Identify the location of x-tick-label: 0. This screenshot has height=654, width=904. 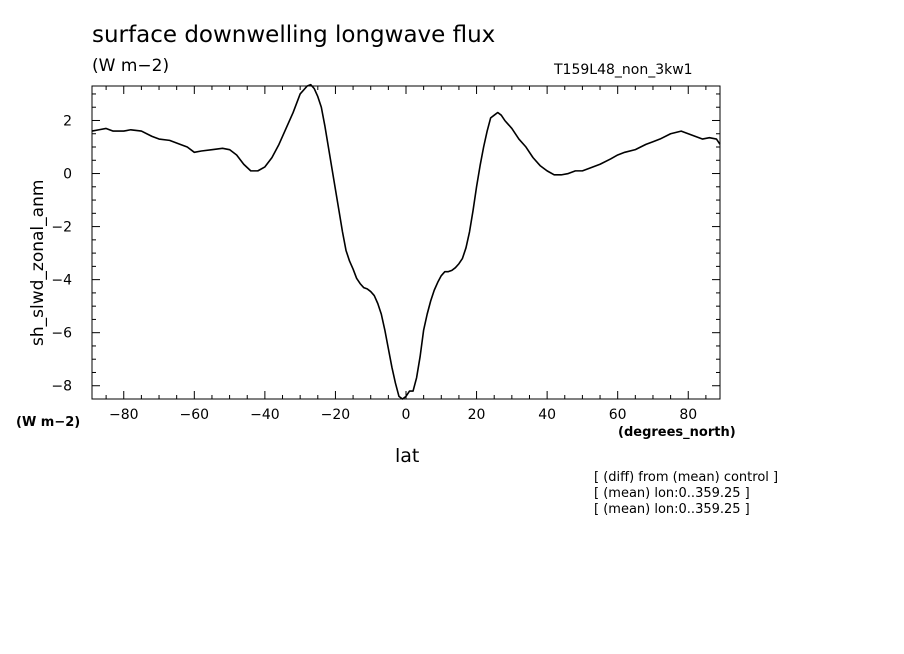
(406, 415).